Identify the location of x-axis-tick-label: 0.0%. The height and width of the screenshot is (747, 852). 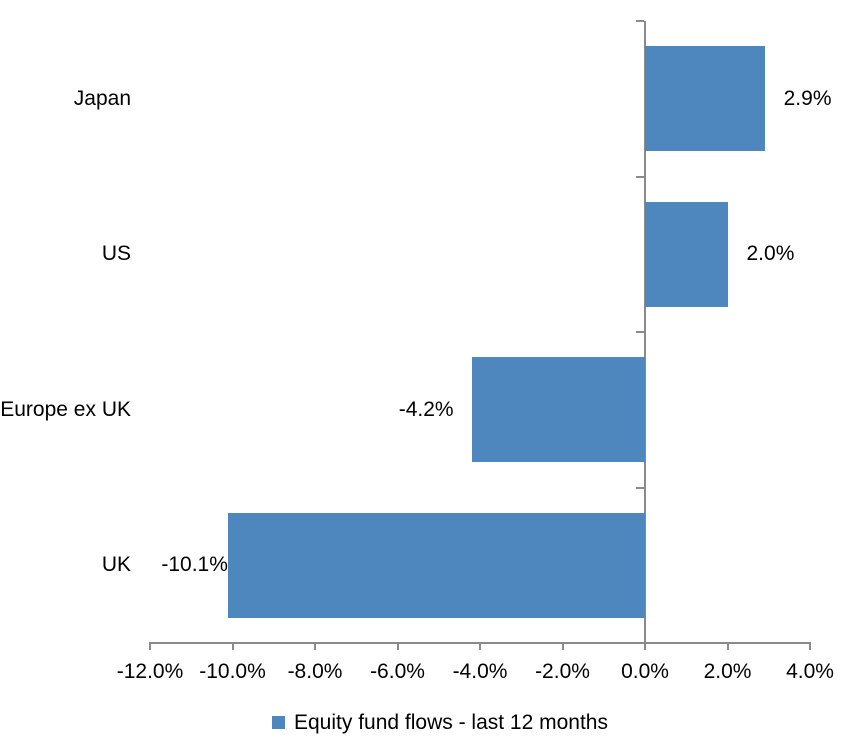
(645, 671).